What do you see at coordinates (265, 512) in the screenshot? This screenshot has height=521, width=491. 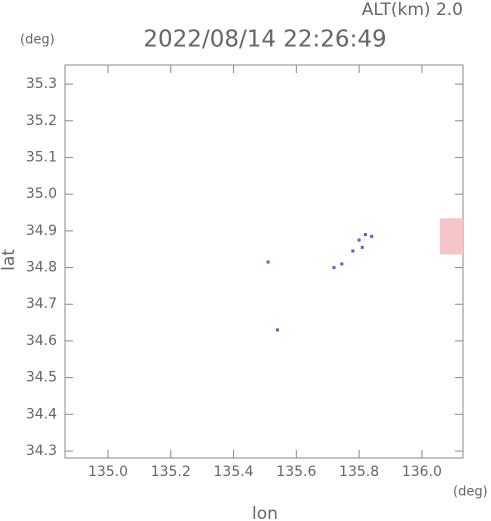 I see `x-axis-label: lon` at bounding box center [265, 512].